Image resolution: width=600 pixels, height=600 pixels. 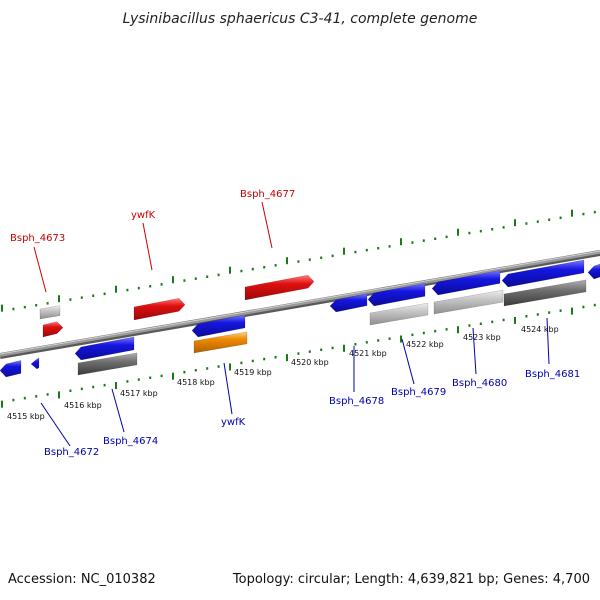 I want to click on forward-labels: Bsph_4673 ywfK Bsph_4677, so click(x=152, y=241).